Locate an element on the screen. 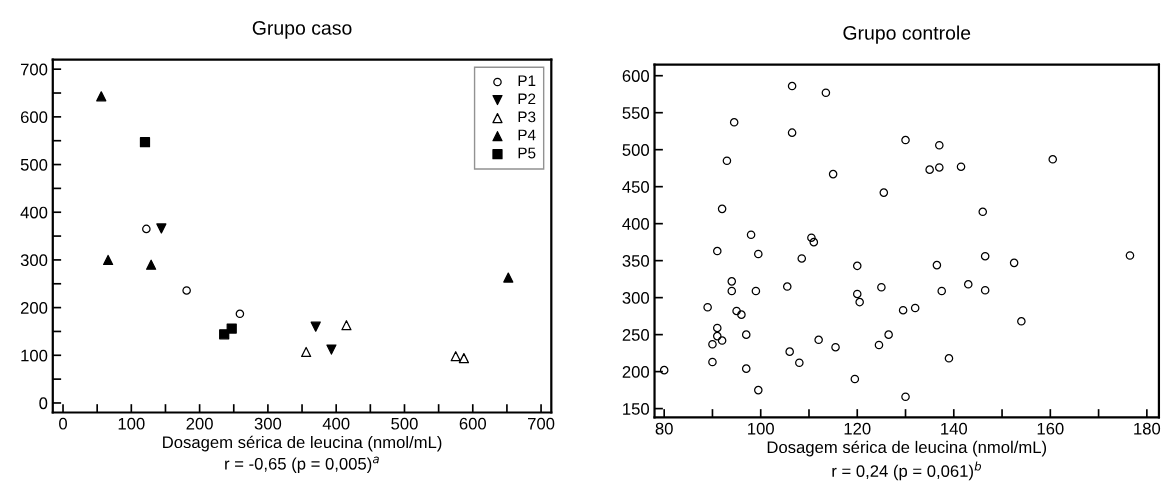 Image resolution: width=1173 pixels, height=497 pixels. x-tick-label: 160 is located at coordinates (1050, 428).